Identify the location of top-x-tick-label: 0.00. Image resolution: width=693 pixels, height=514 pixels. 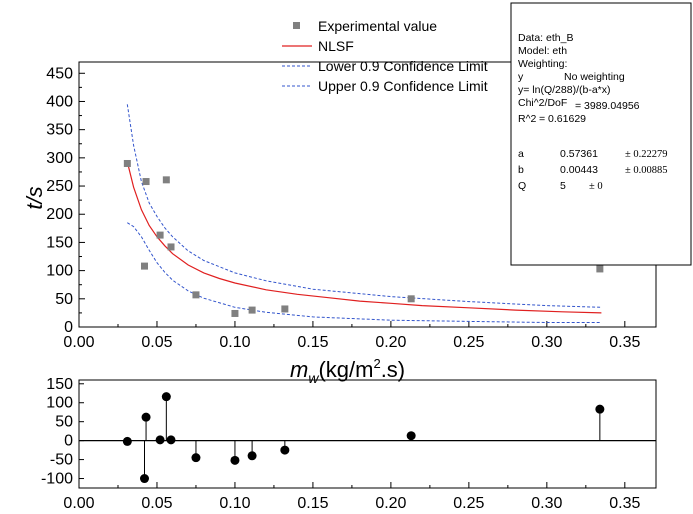
(78, 342).